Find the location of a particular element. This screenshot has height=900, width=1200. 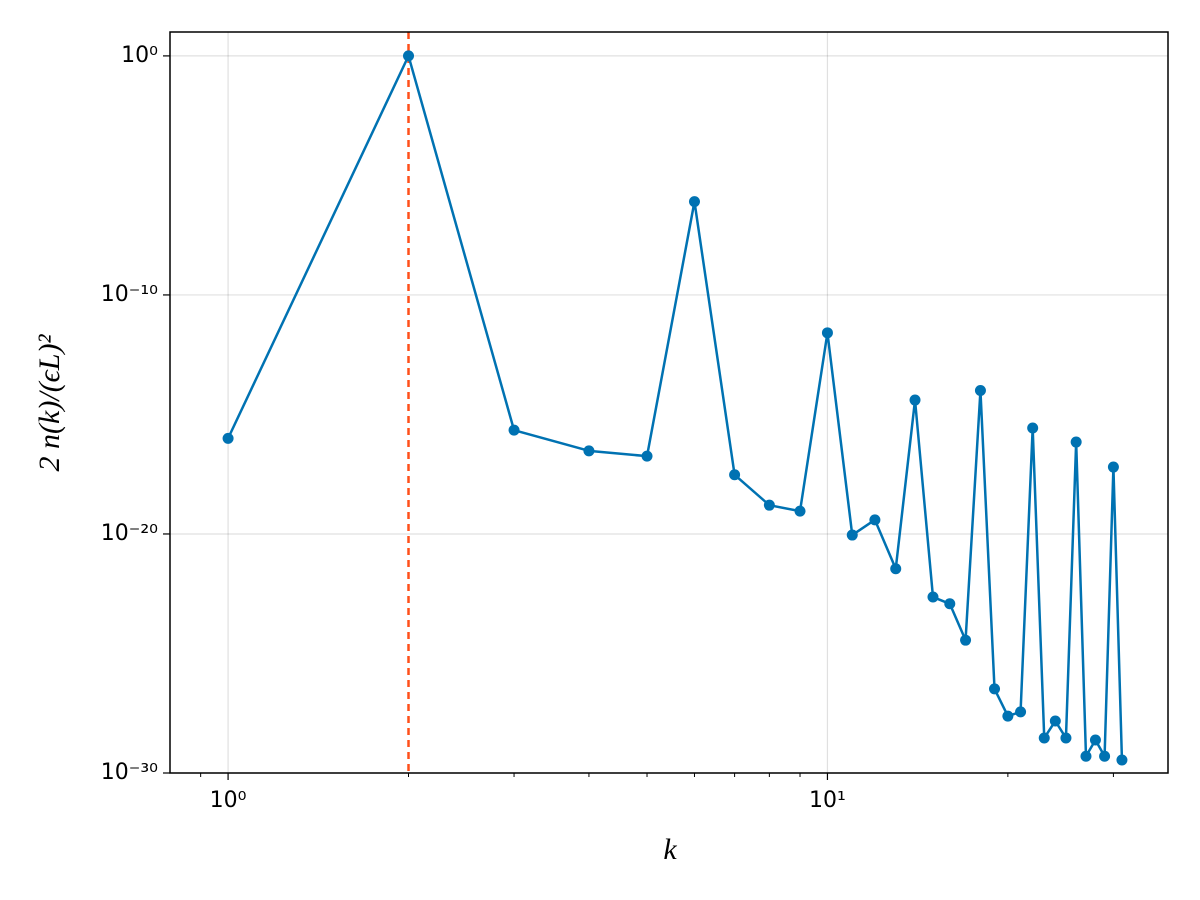

y-tick-label: 10⁰ is located at coordinates (139, 55).